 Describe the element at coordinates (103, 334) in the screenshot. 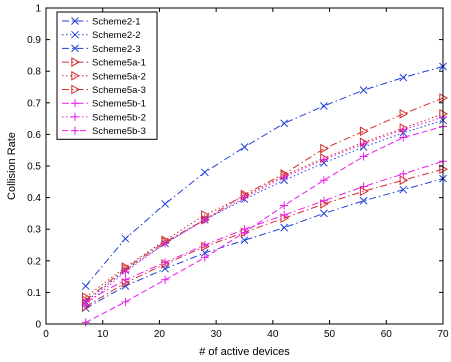

I see `x-tick-label: 10` at that location.